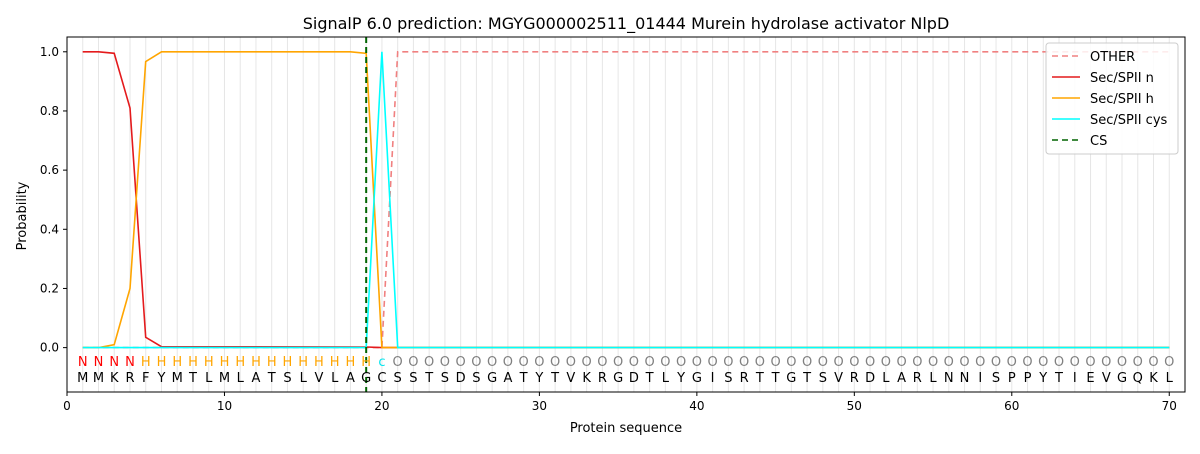  Describe the element at coordinates (287, 378) in the screenshot. I see `residue-letter: S` at that location.